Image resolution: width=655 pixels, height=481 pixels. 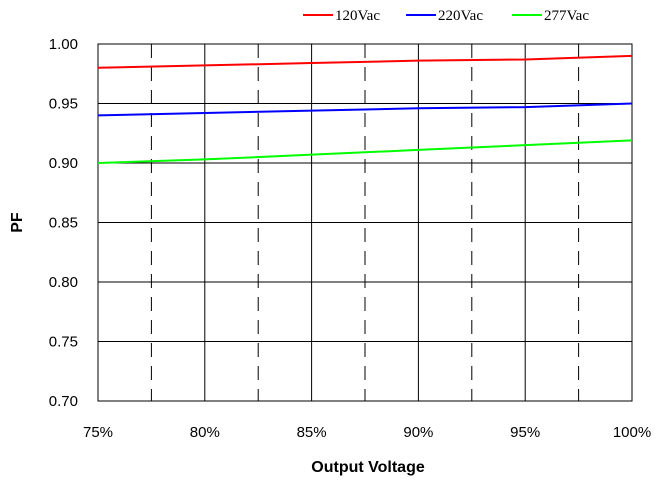 I want to click on legend: 120Vac 220Vac 277Vac, so click(x=446, y=16).